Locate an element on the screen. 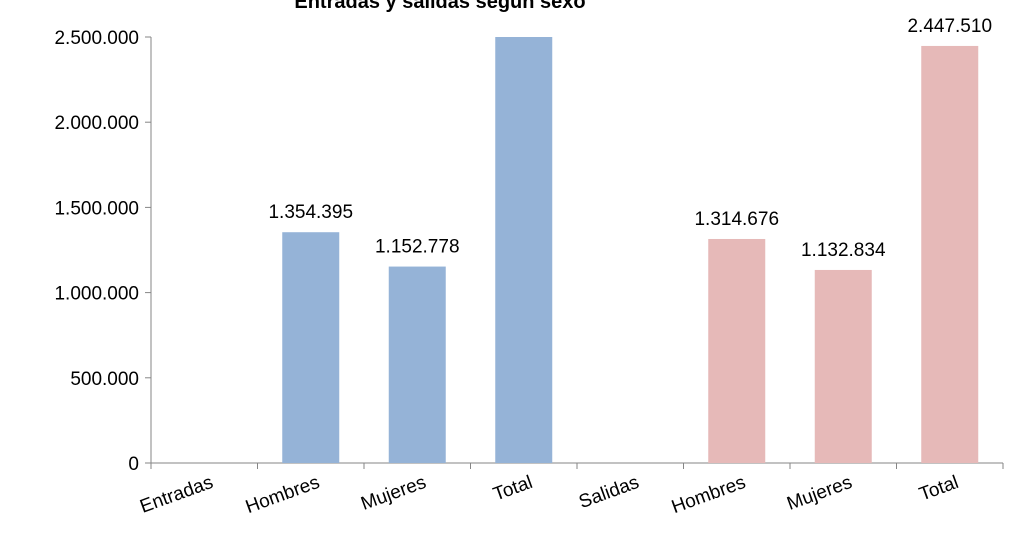 The image size is (1022, 537). x-category-label: Salidas is located at coordinates (609, 492).